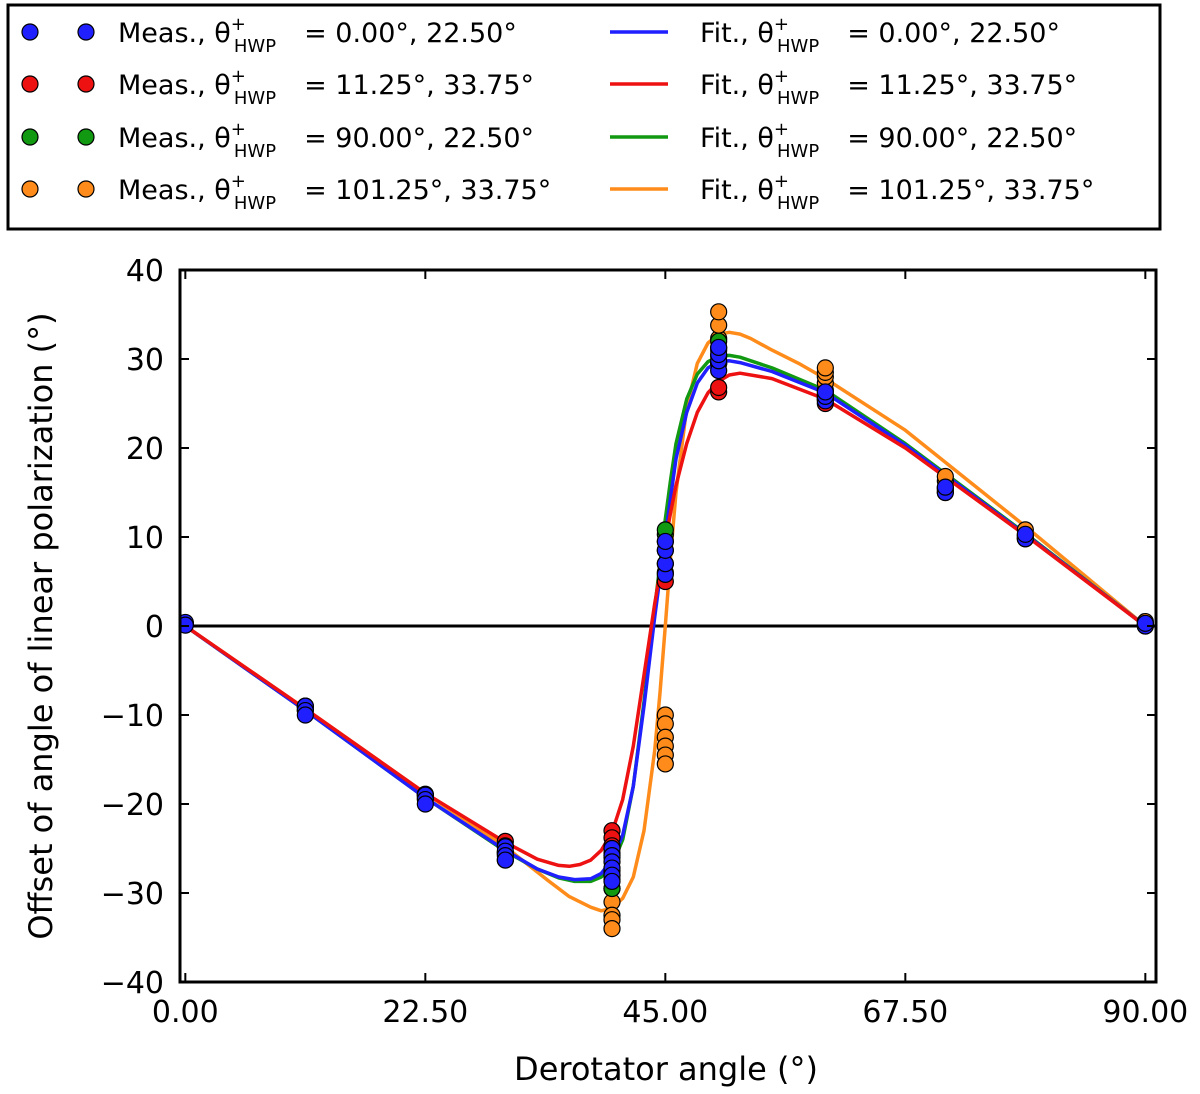 Image resolution: width=1200 pixels, height=1094 pixels. I want to click on legend-label: Fit., θ+ HWP = 11.25°, 33.75°, so click(888, 87).